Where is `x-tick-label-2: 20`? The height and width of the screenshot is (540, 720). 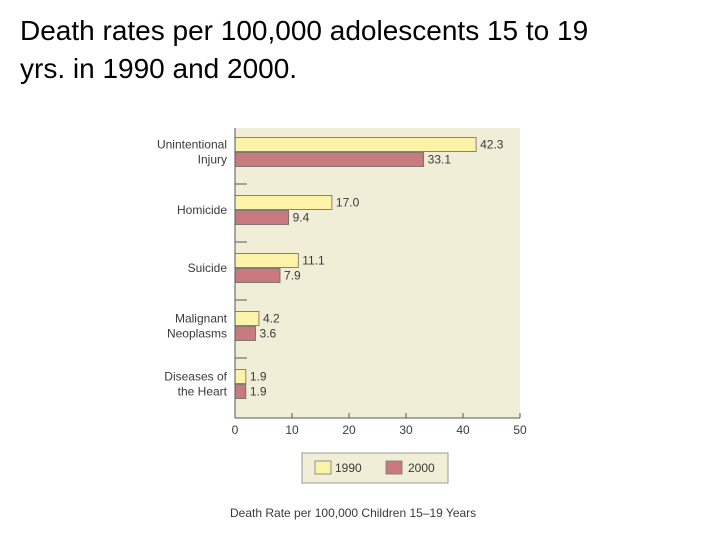 x-tick-label-2: 20 is located at coordinates (349, 430).